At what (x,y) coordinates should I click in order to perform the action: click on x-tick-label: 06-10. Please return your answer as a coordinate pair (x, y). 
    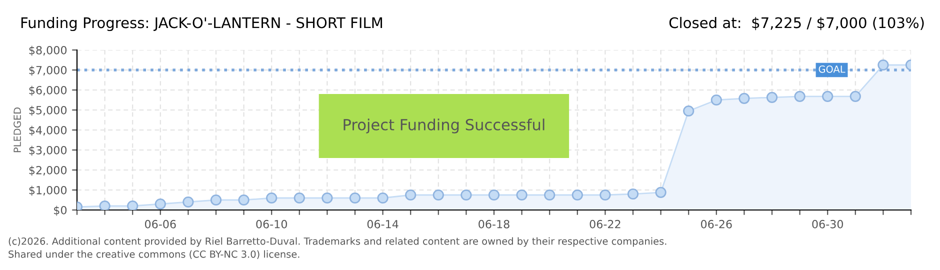
    Looking at the image, I should click on (272, 224).